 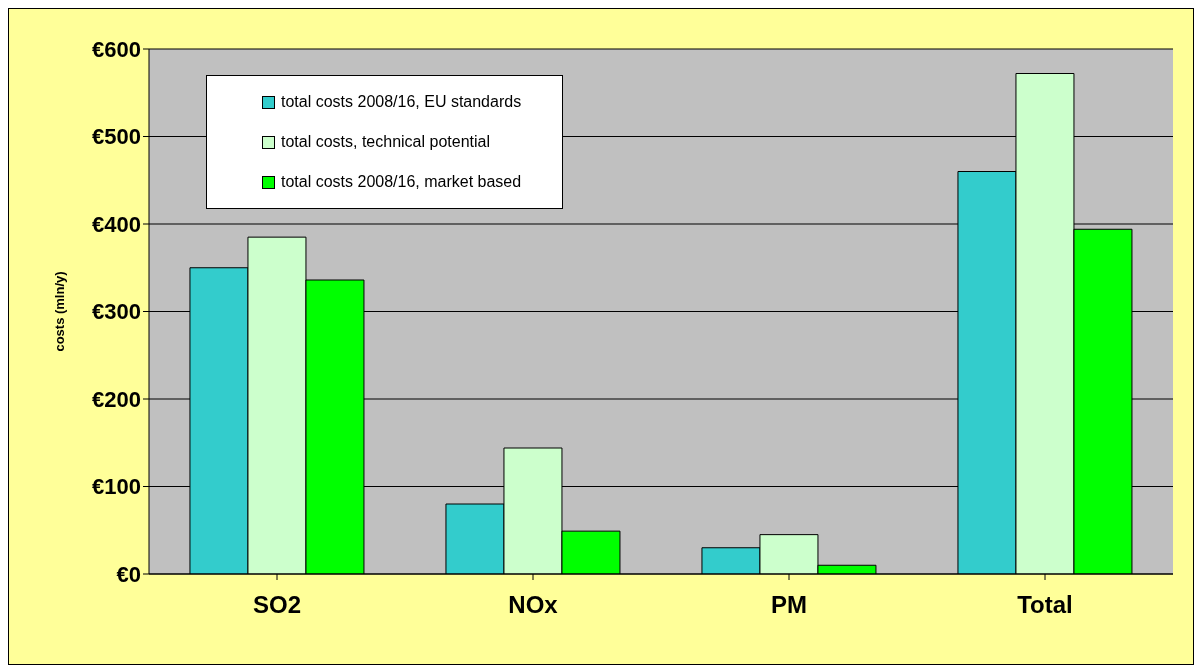 I want to click on legend-label: total costs, technical potential, so click(x=386, y=142).